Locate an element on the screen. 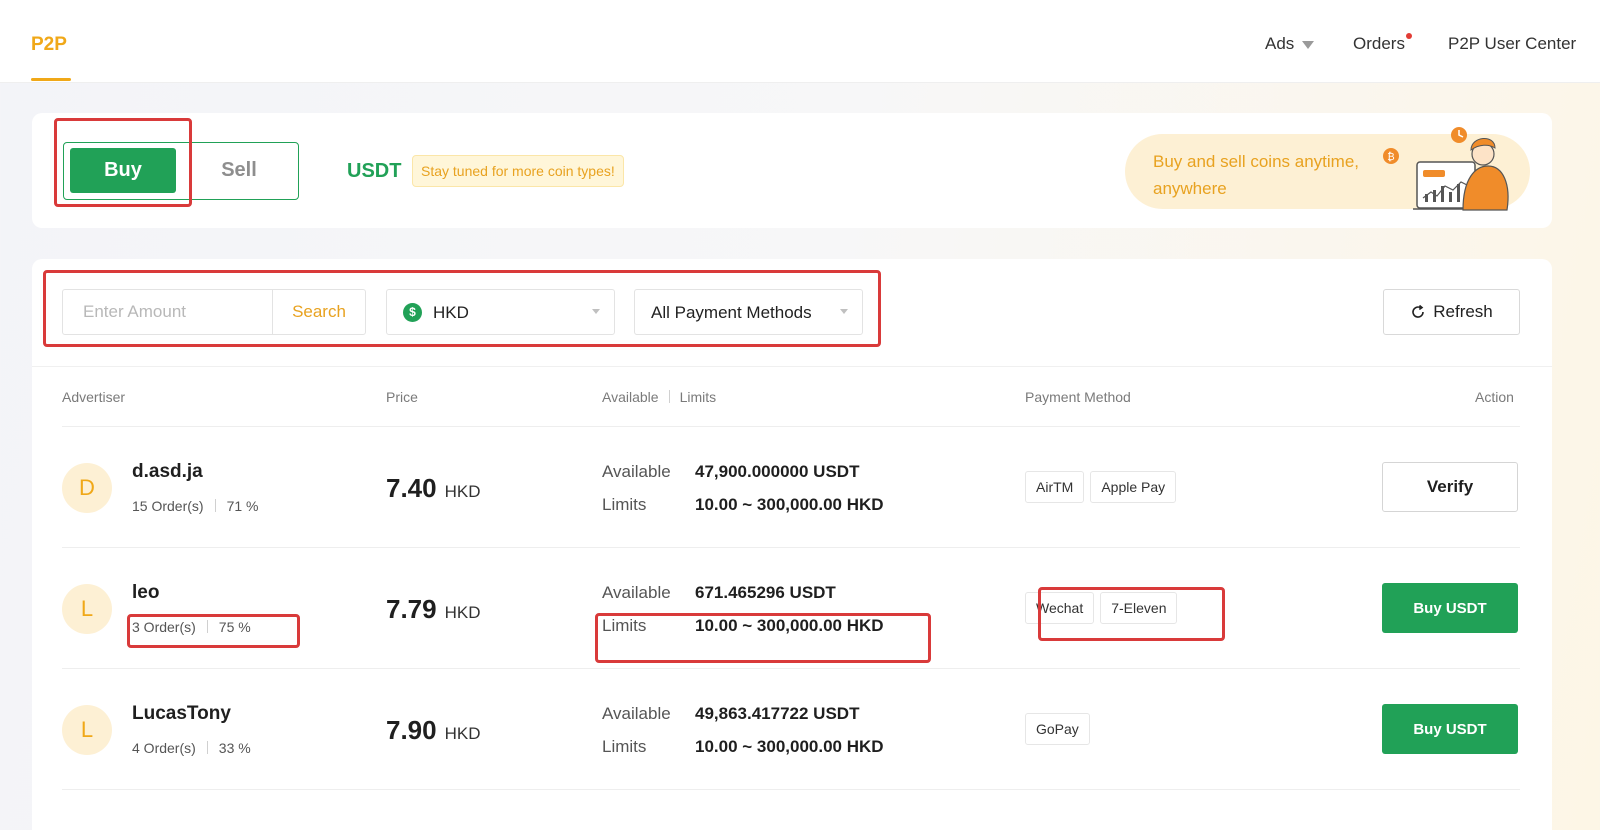 The height and width of the screenshot is (830, 1600). advertiser-stats: 15 Order(s) 71 % is located at coordinates (195, 506).